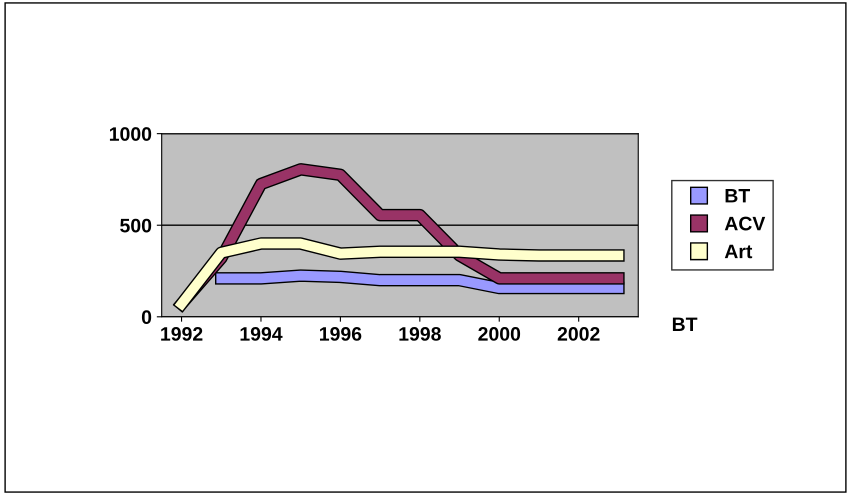 Image resolution: width=851 pixels, height=495 pixels. What do you see at coordinates (685, 324) in the screenshot?
I see `text: BT` at bounding box center [685, 324].